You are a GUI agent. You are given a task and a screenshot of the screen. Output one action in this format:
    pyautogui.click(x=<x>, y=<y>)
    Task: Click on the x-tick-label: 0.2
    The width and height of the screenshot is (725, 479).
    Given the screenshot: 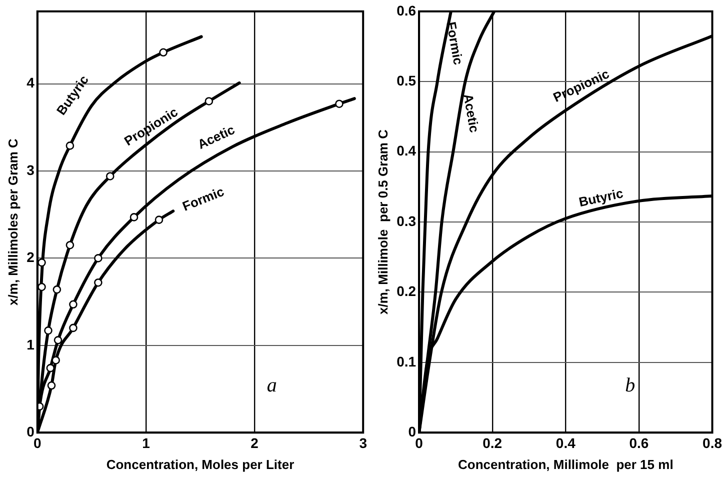 What is the action you would take?
    pyautogui.click(x=492, y=442)
    